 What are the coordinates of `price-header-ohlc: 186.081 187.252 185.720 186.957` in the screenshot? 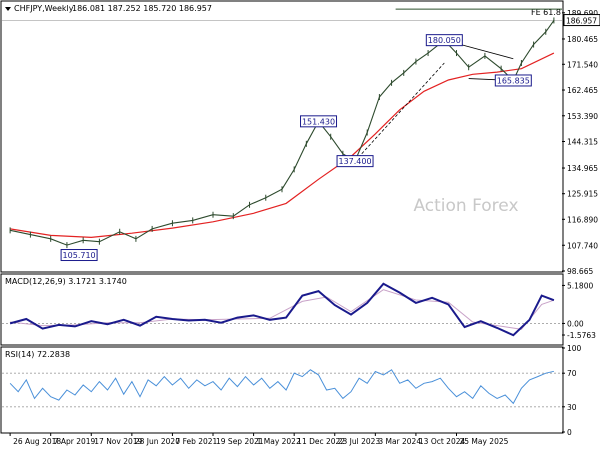 It's located at (142, 8).